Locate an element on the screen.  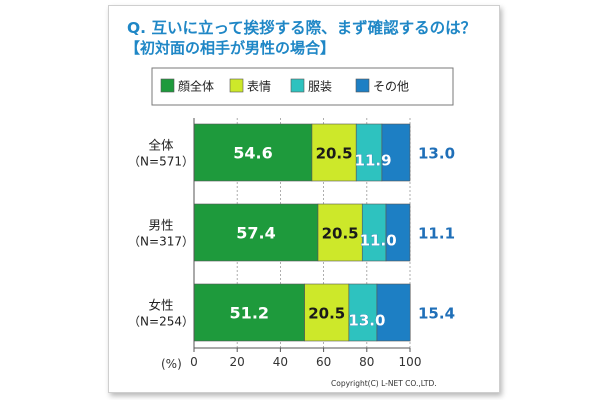
legend-label-3: その他 is located at coordinates (391, 87).